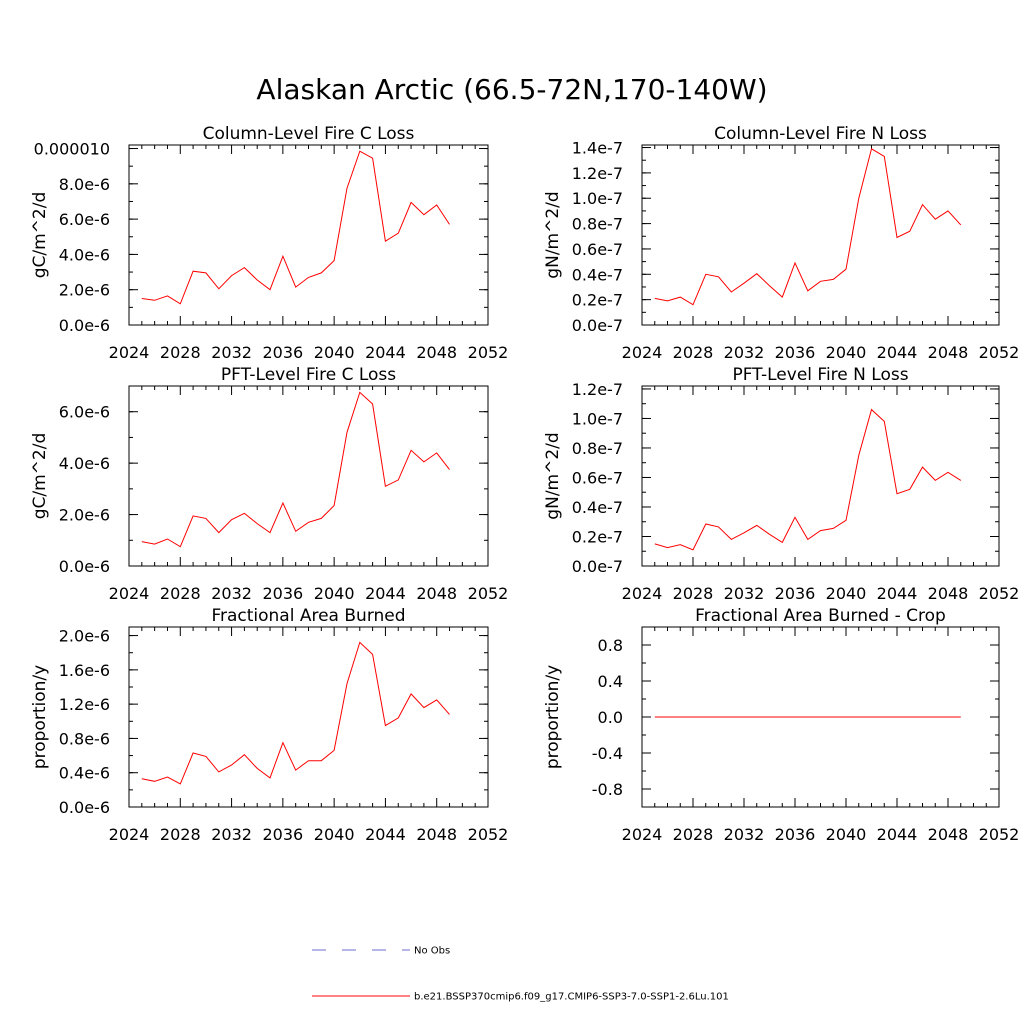 The image size is (1024, 1024). I want to click on panel-title: PFT-Level Fire N Loss, so click(820, 375).